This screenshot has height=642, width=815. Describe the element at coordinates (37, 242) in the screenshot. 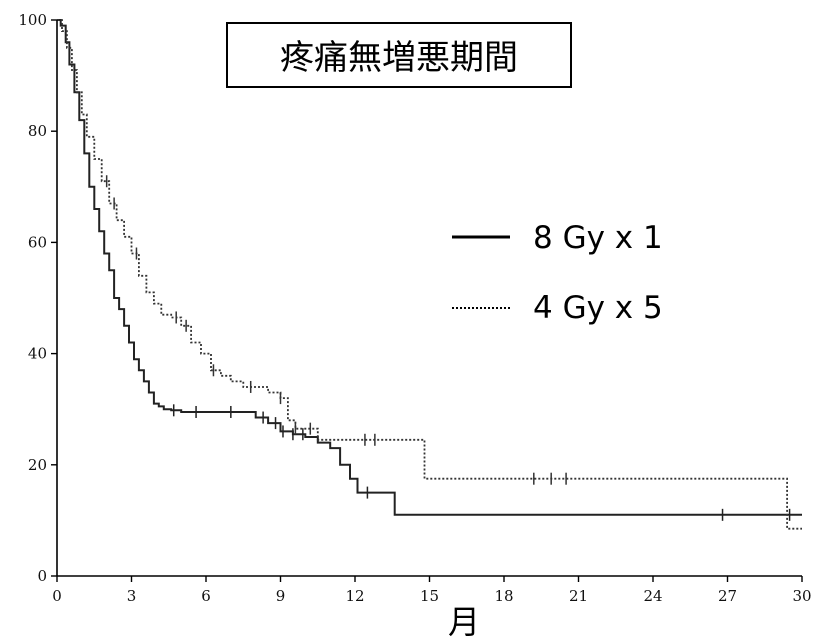

I see `y-tick-label: 60` at that location.